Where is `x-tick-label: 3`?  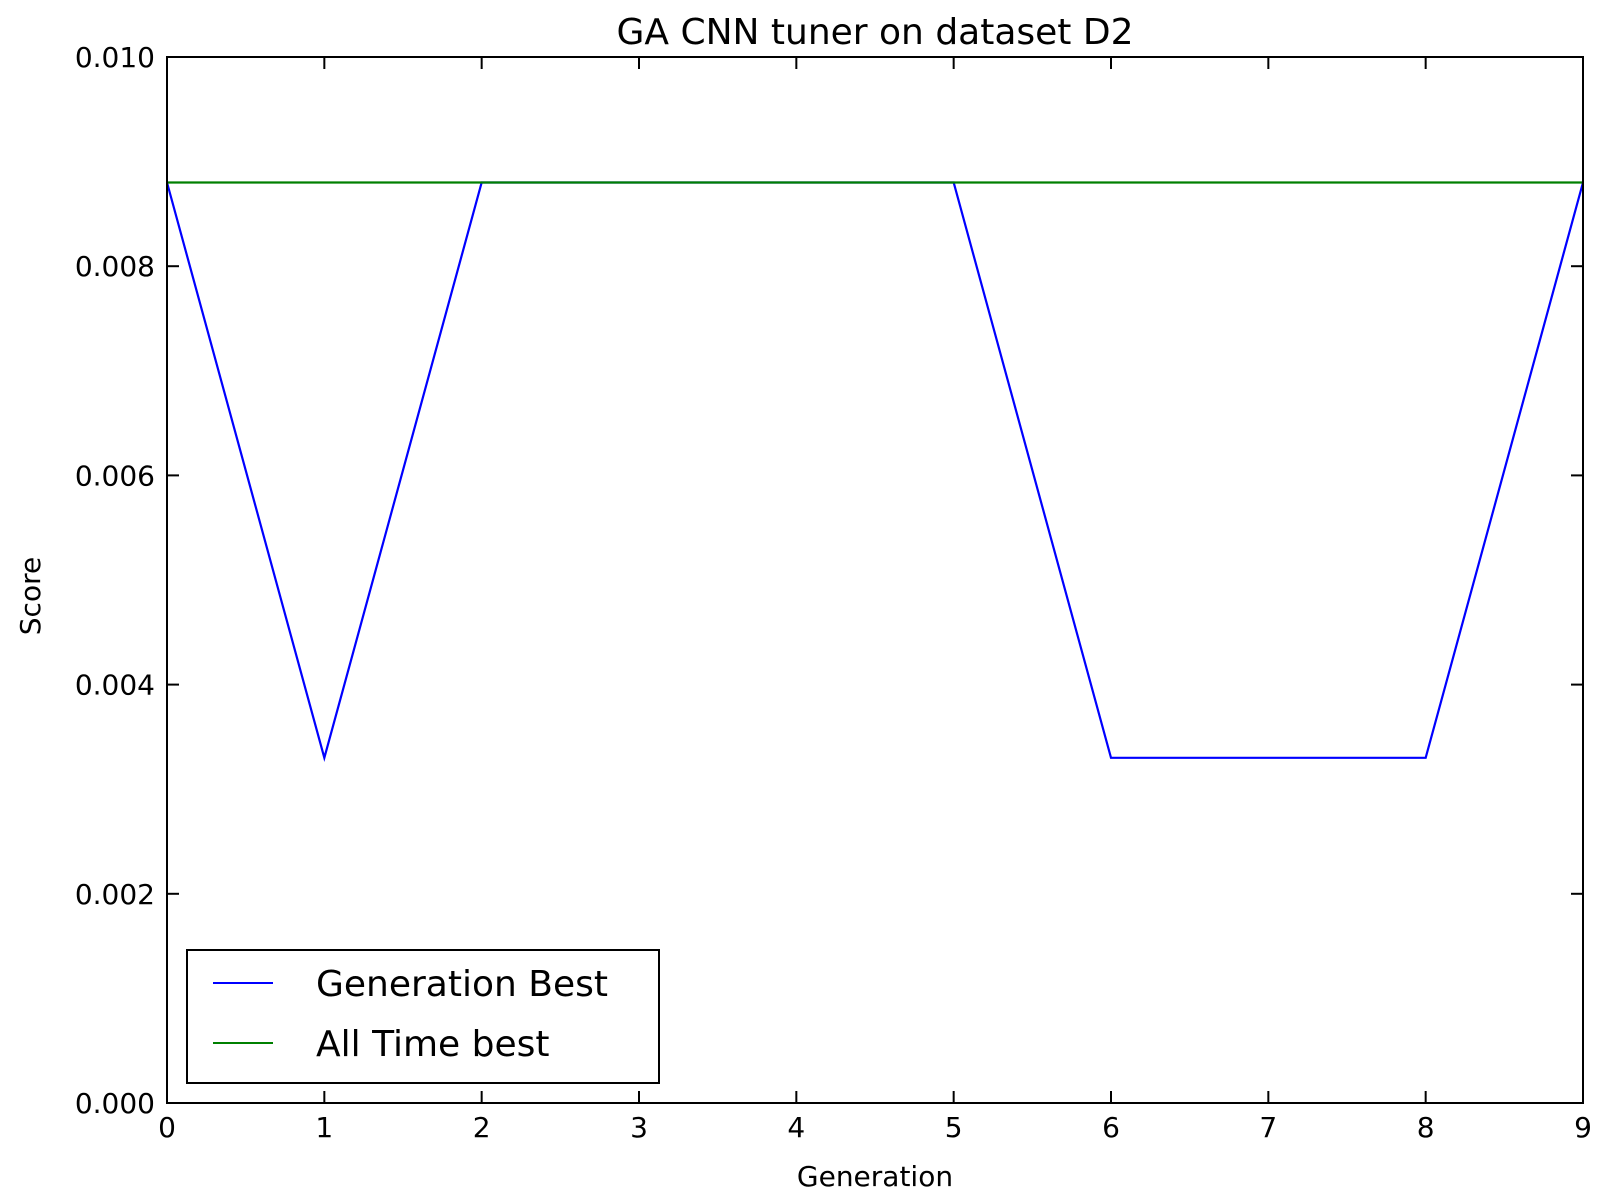 x-tick-label: 3 is located at coordinates (639, 1127).